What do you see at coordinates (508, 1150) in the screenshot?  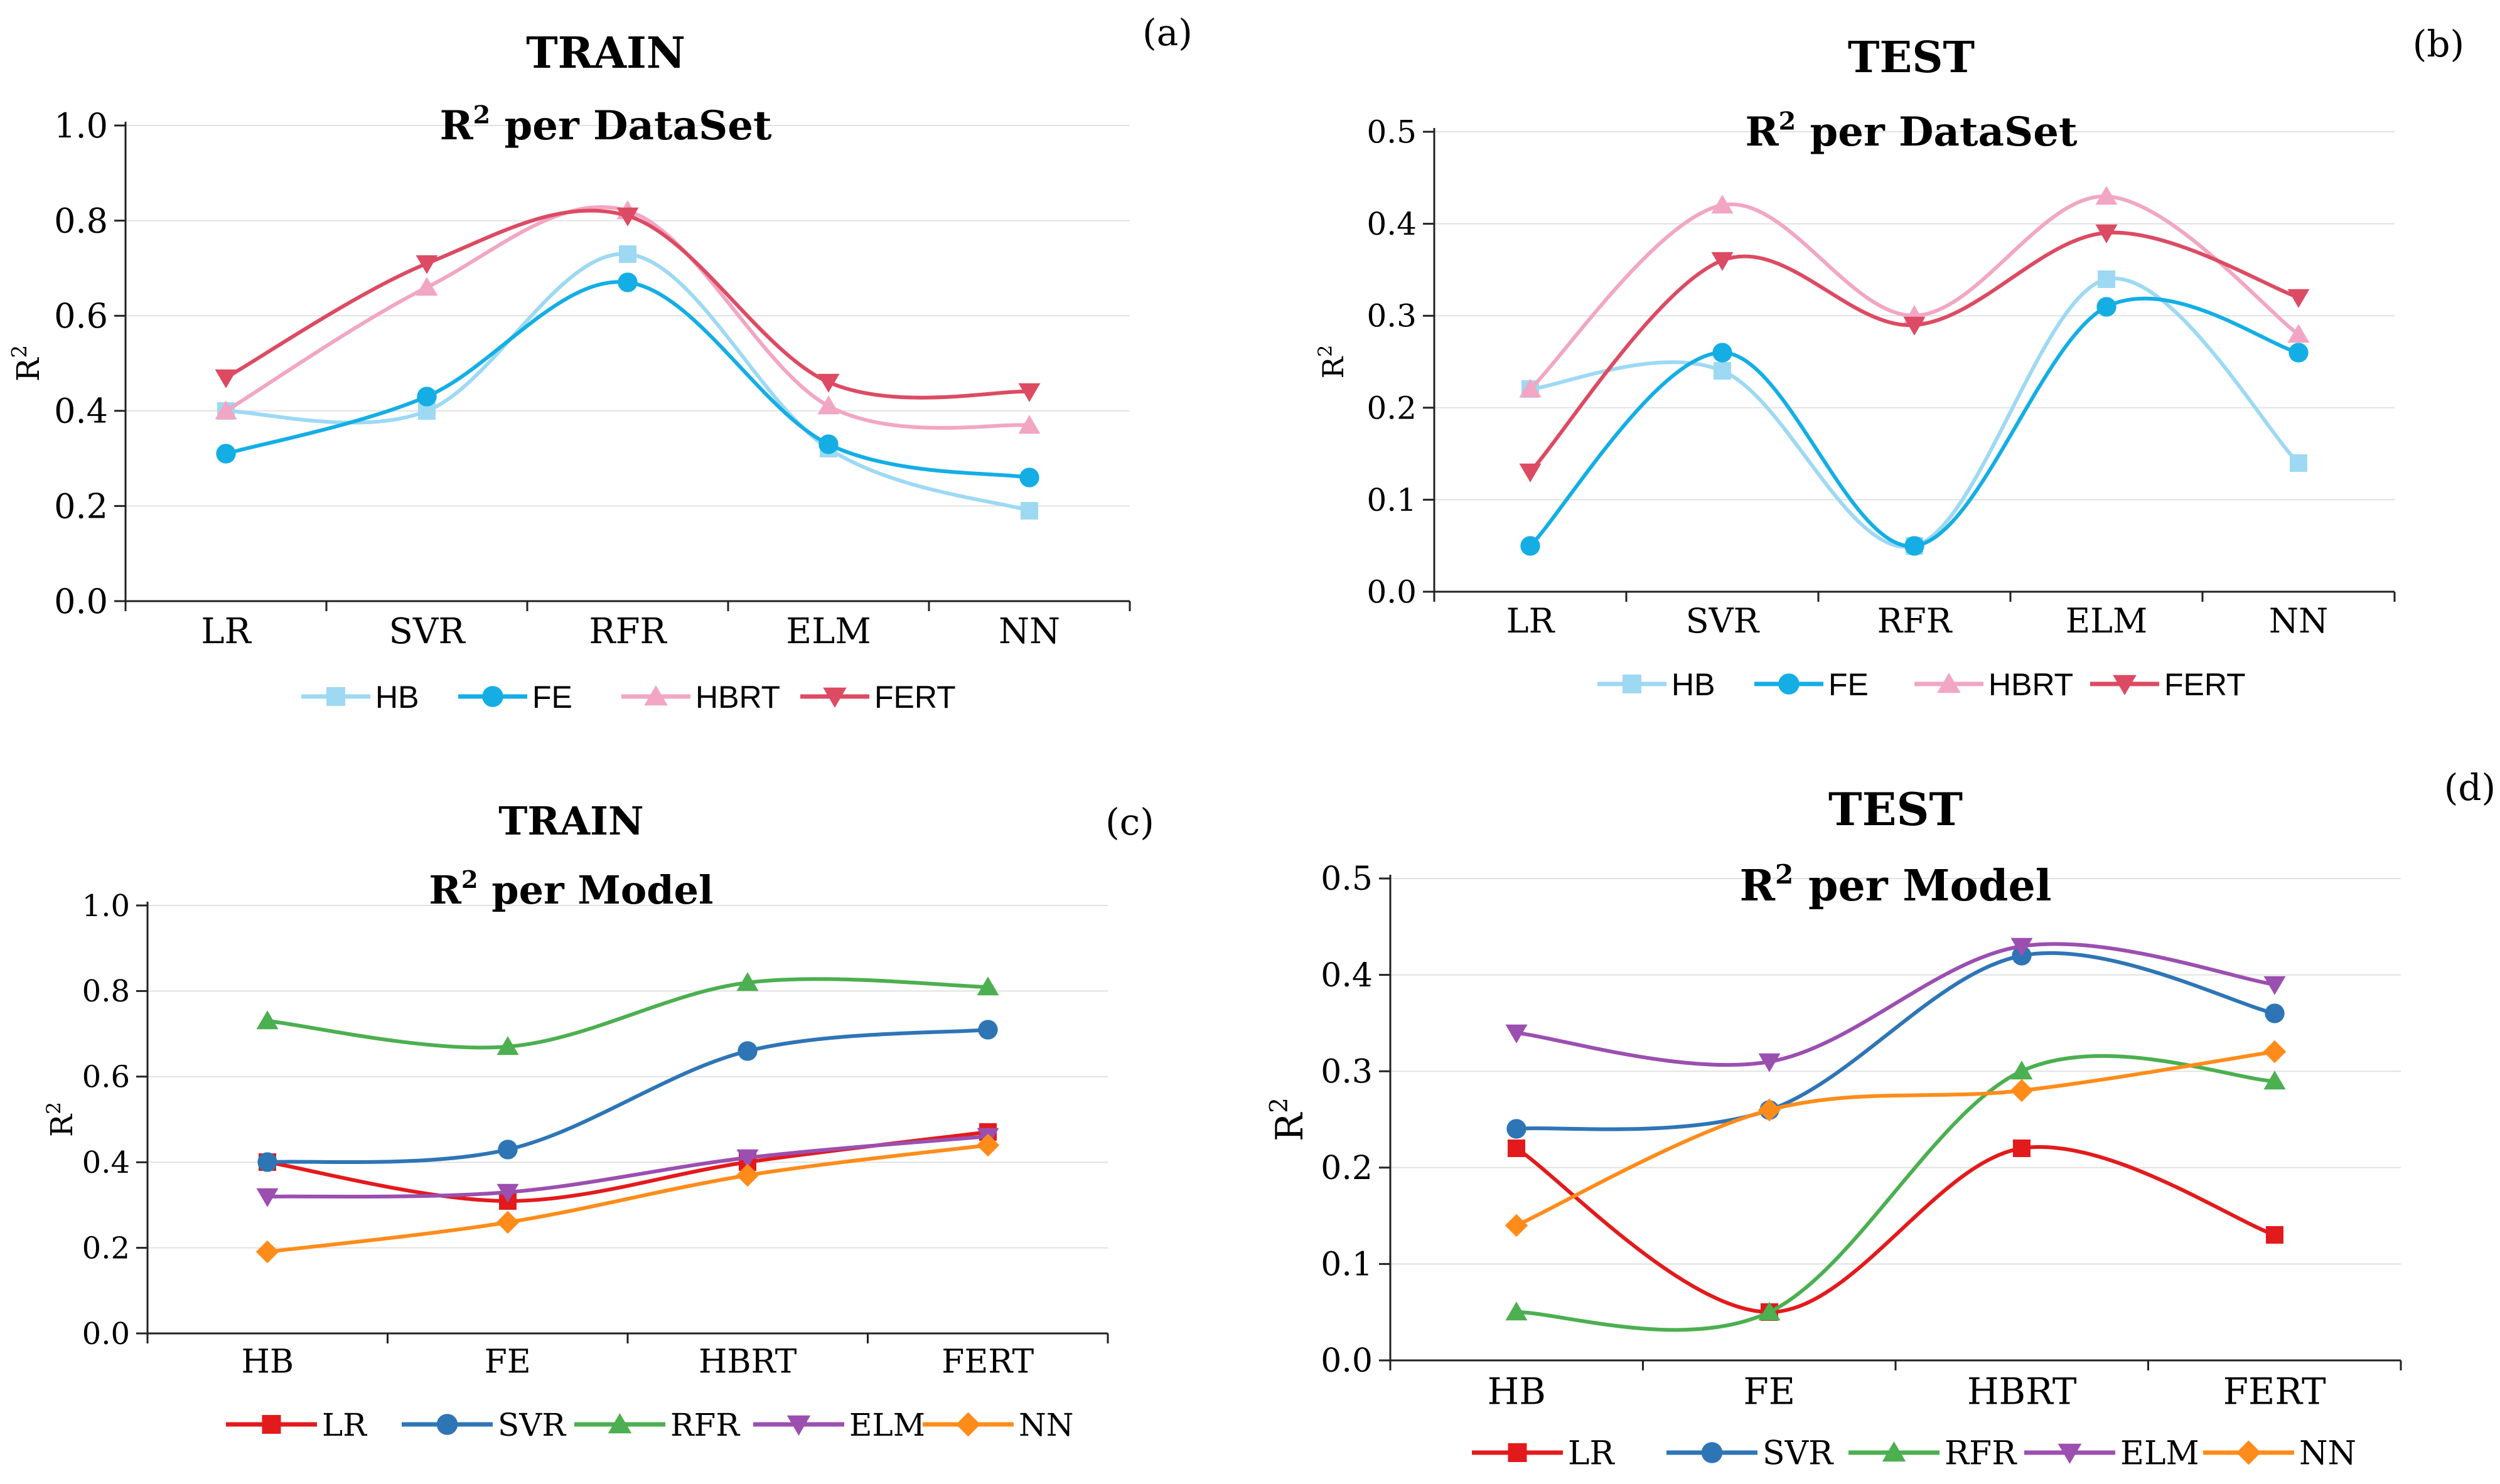 I see `data-point-svr-fe` at bounding box center [508, 1150].